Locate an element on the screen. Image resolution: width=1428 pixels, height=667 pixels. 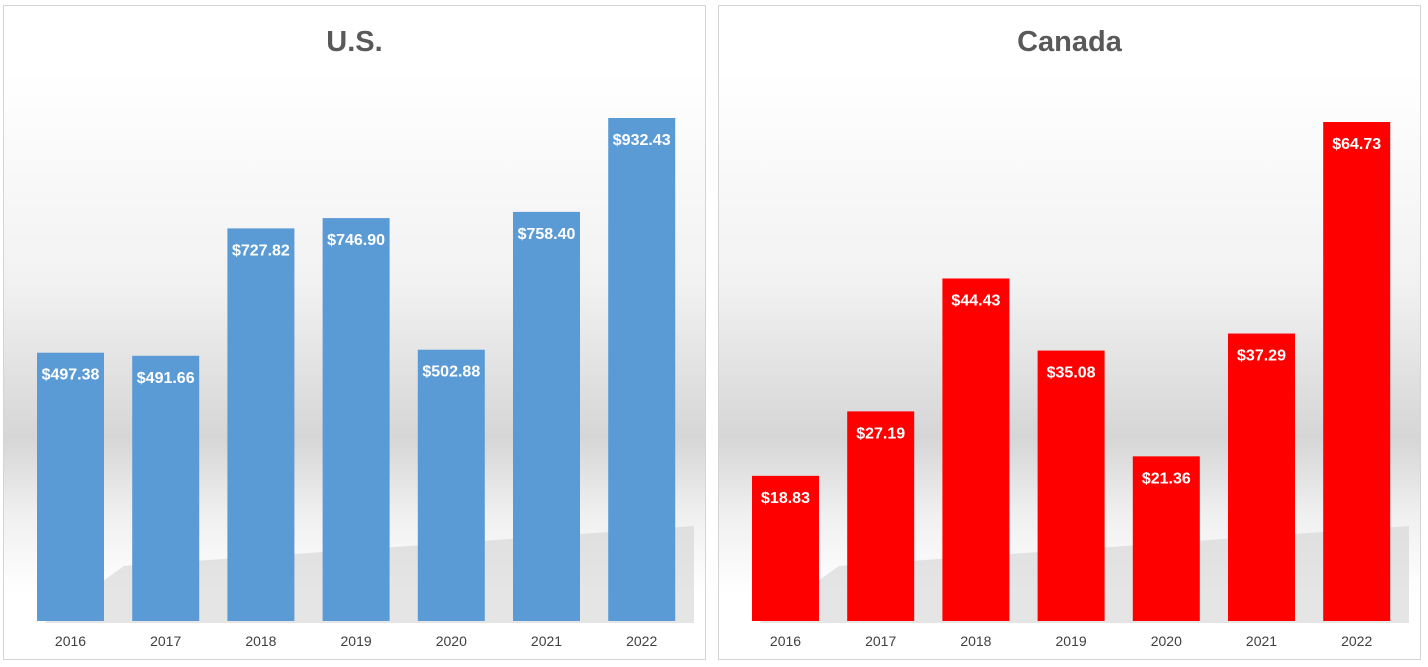
canada-x-tick-2019: 2019 is located at coordinates (1071, 641).